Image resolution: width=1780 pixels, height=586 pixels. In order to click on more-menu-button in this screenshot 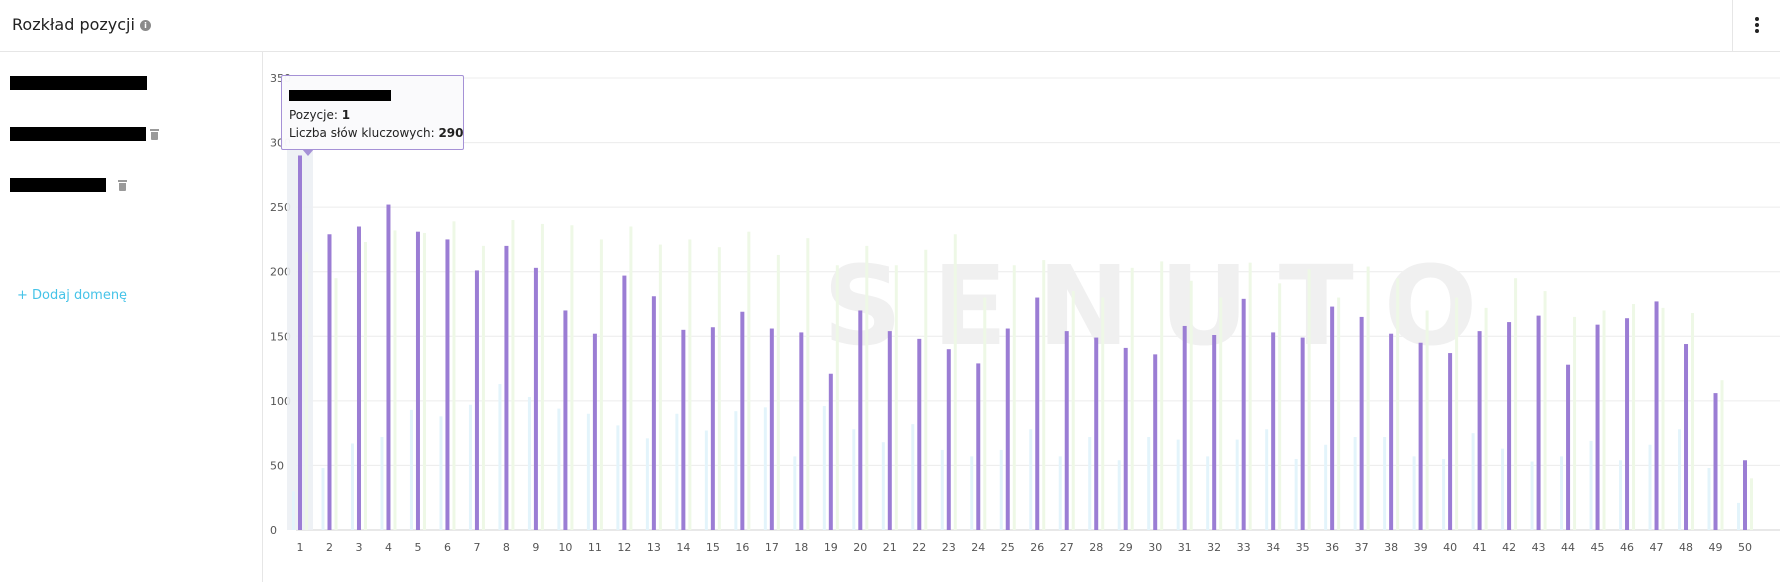, I will do `click(1756, 25)`.